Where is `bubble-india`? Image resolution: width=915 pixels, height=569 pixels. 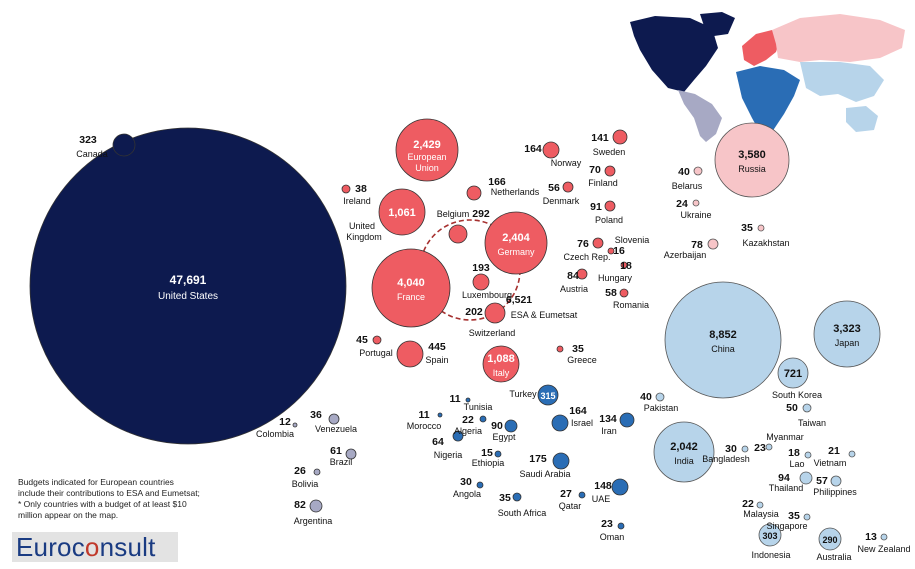
bubble-india is located at coordinates (684, 452).